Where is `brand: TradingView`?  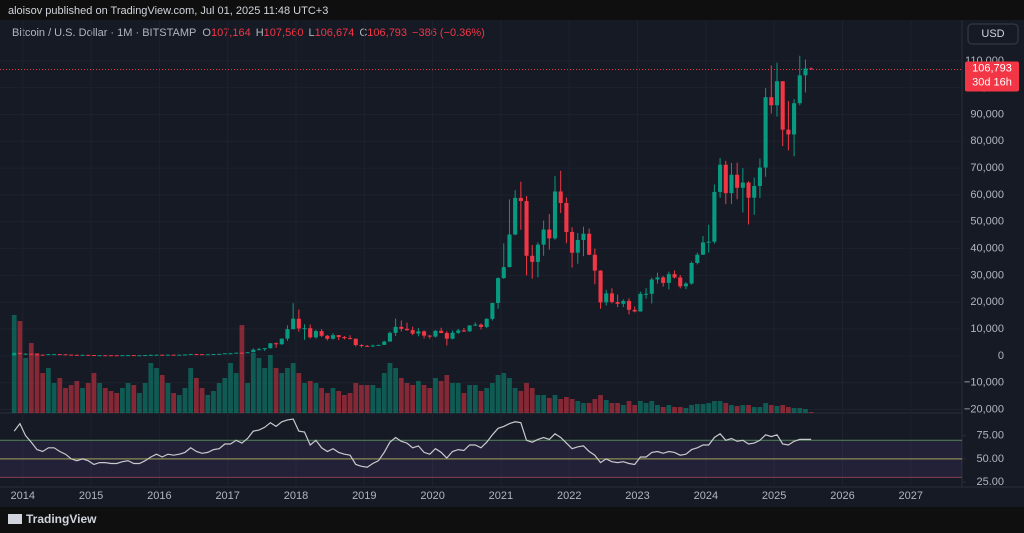
brand: TradingView is located at coordinates (52, 519).